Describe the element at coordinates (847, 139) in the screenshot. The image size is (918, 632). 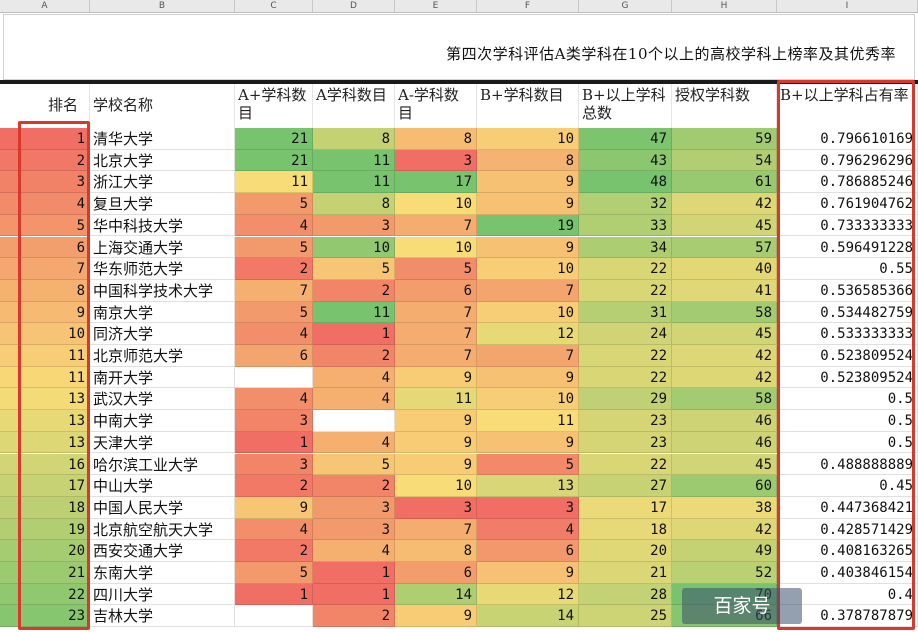
I see `ratio-cell: 0.796610169` at that location.